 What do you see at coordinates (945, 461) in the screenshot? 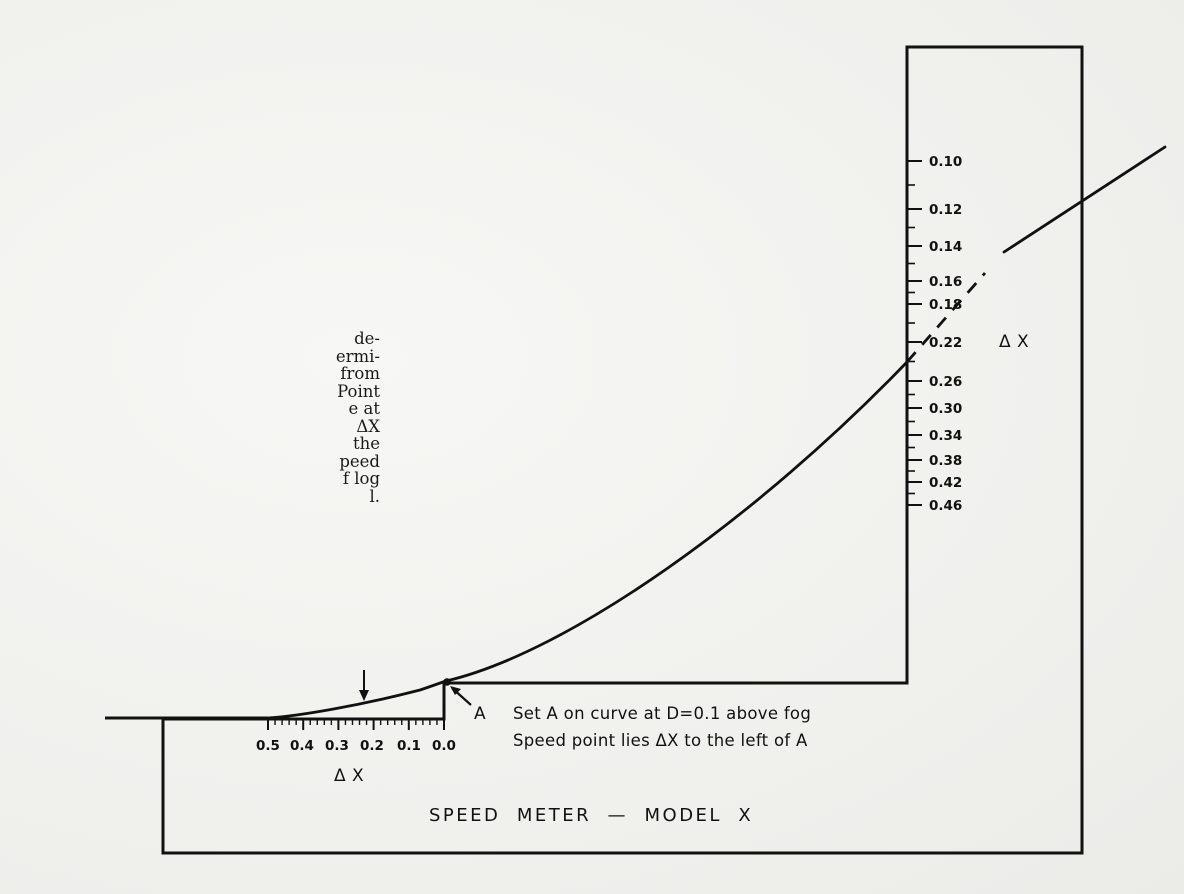
I see `right-scale-label: 0.38` at bounding box center [945, 461].